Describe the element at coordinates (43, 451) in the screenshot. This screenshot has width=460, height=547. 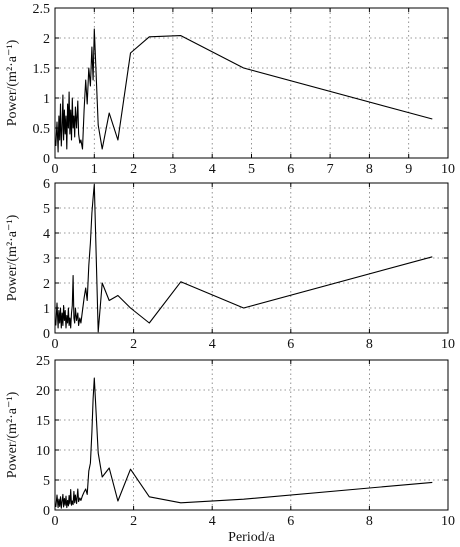
I see `y-tick-label: 10` at that location.